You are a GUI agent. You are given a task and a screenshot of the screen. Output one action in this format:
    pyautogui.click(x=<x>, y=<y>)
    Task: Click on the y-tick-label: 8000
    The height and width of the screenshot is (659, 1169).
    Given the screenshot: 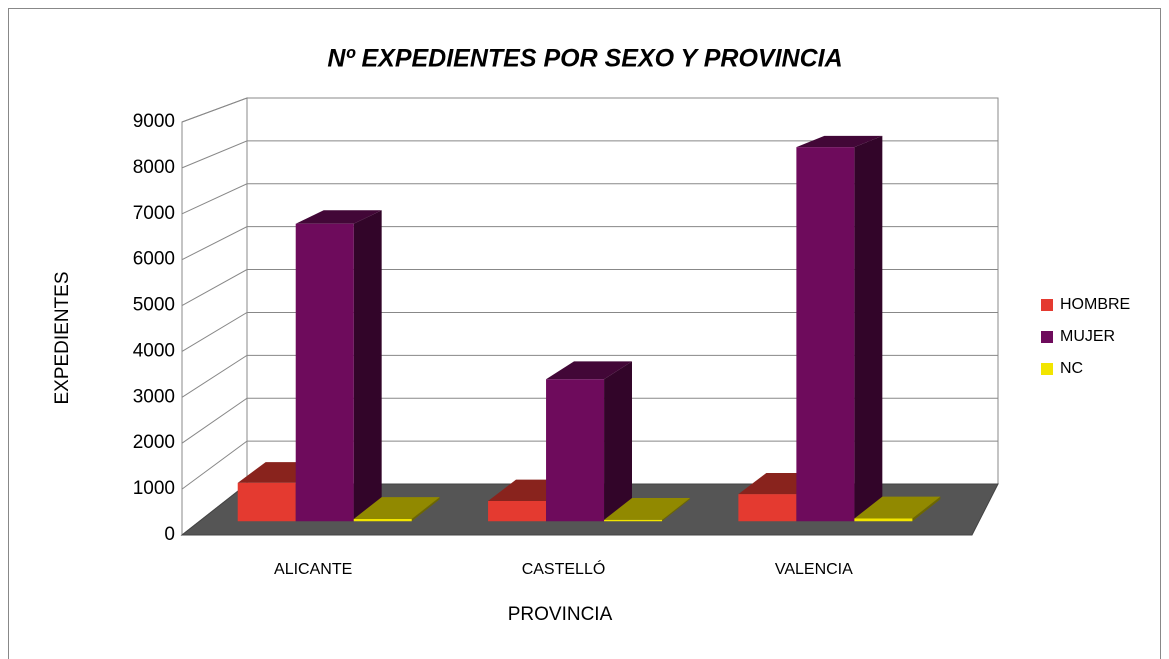 What is the action you would take?
    pyautogui.click(x=154, y=167)
    